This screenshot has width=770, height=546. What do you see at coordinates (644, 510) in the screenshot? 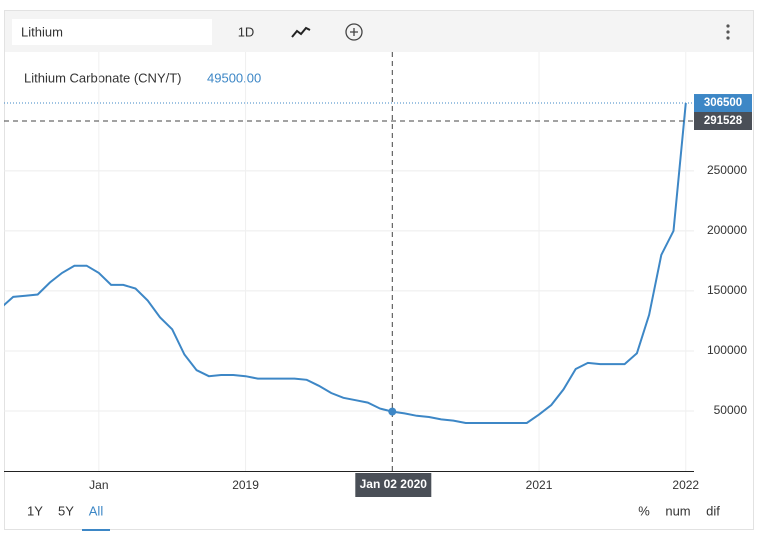
I see `scale-button: %` at bounding box center [644, 510].